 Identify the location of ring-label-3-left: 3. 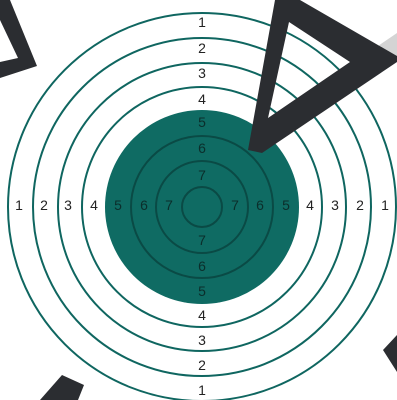
(68, 205).